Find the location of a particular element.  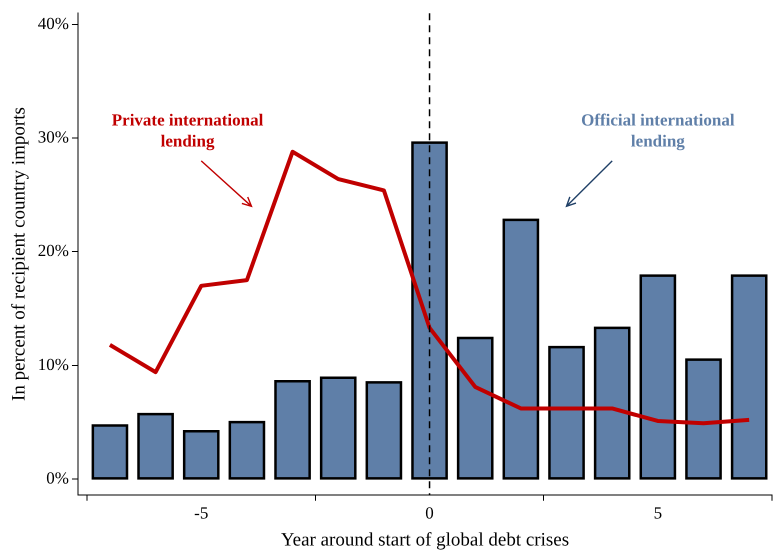

y-tick-label: 10% is located at coordinates (53, 364).